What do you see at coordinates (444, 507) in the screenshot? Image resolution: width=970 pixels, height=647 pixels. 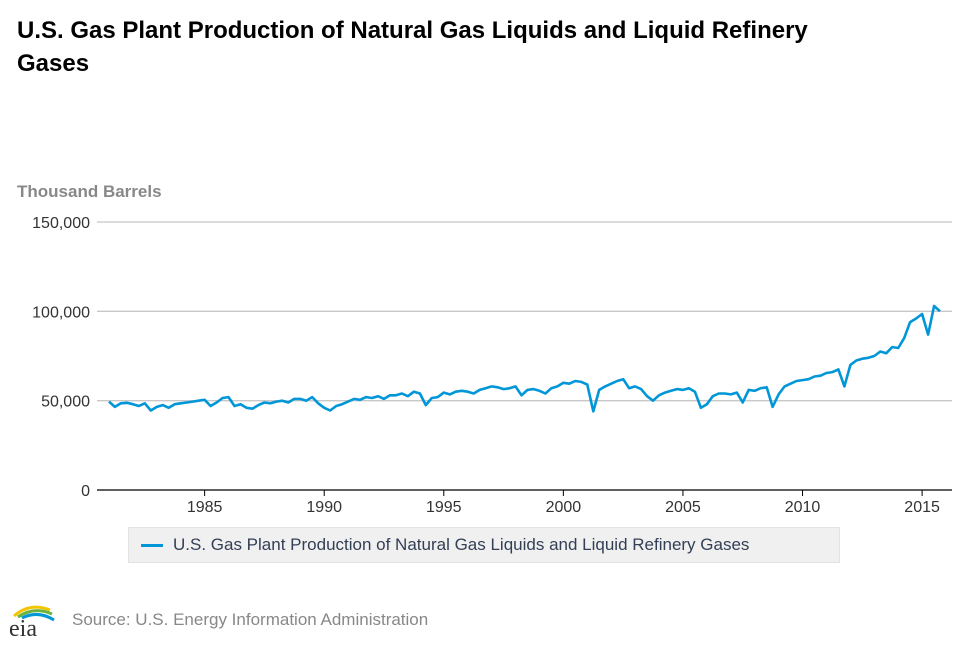 I see `x-tick-label: 1995` at bounding box center [444, 507].